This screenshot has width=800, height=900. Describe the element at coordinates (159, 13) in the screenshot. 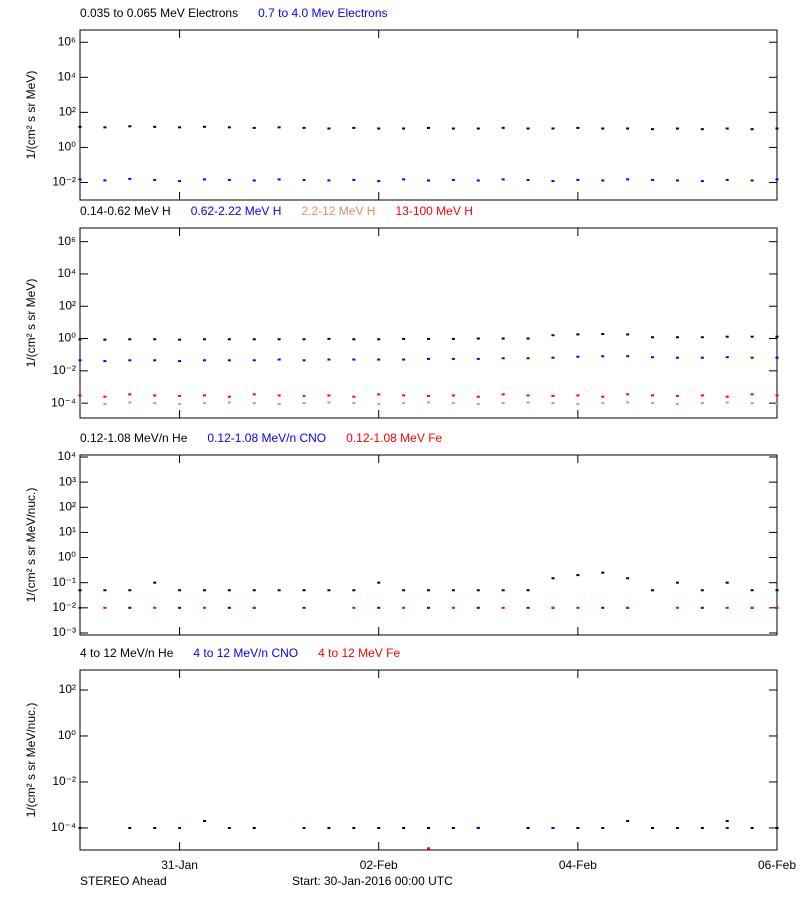

I see `legend-label: 0.035 to 0.065 MeV Electrons` at that location.